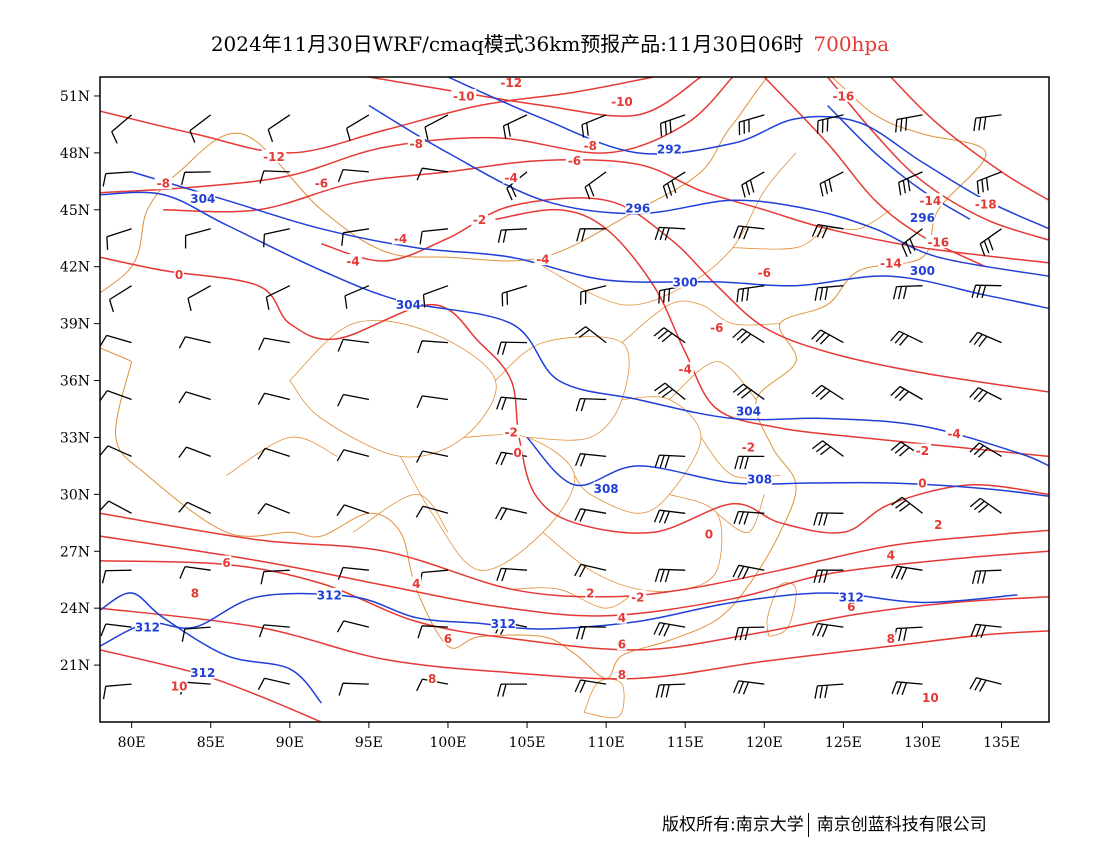  Describe the element at coordinates (369, 743) in the screenshot. I see `lon-tick-label: 95E` at that location.